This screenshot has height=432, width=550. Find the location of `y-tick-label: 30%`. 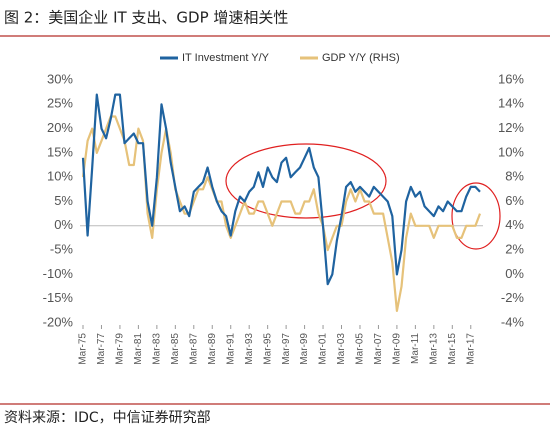

y-tick-label: 30% is located at coordinates (60, 78).